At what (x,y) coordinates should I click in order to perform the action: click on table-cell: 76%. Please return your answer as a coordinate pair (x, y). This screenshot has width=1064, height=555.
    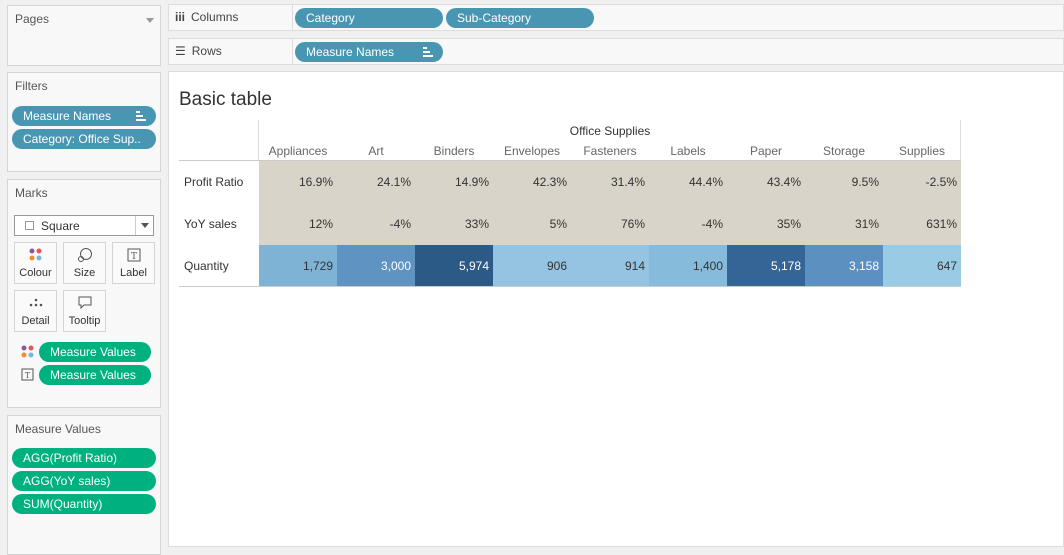
    Looking at the image, I should click on (610, 224).